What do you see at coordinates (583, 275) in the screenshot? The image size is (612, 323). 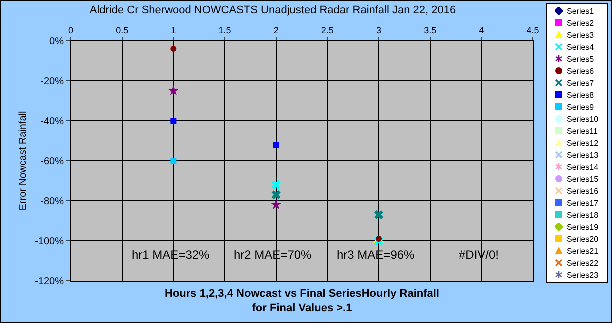 I see `legend-label: Series23` at bounding box center [583, 275].